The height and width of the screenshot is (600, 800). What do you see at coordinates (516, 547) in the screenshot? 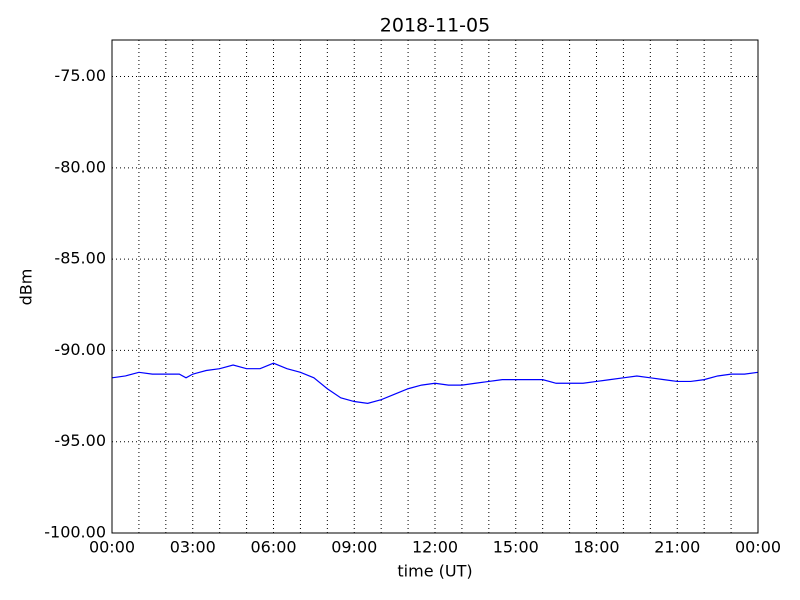
I see `x-tick-label: 15:00` at bounding box center [516, 547].